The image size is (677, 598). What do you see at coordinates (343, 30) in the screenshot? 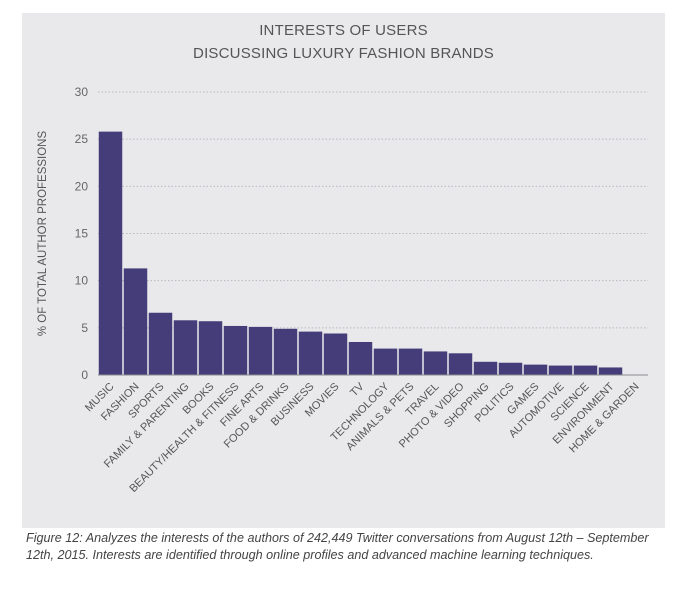
I see `chart-title-line-1: INTERESTS OF USERS` at bounding box center [343, 30].